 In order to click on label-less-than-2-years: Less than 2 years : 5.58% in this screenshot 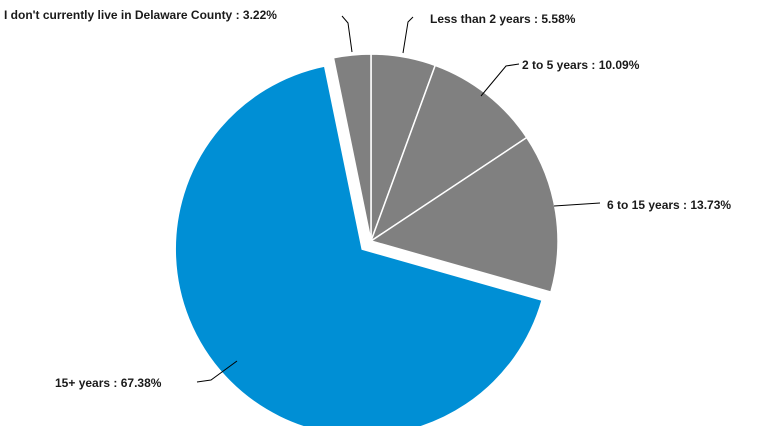, I will do `click(503, 19)`.